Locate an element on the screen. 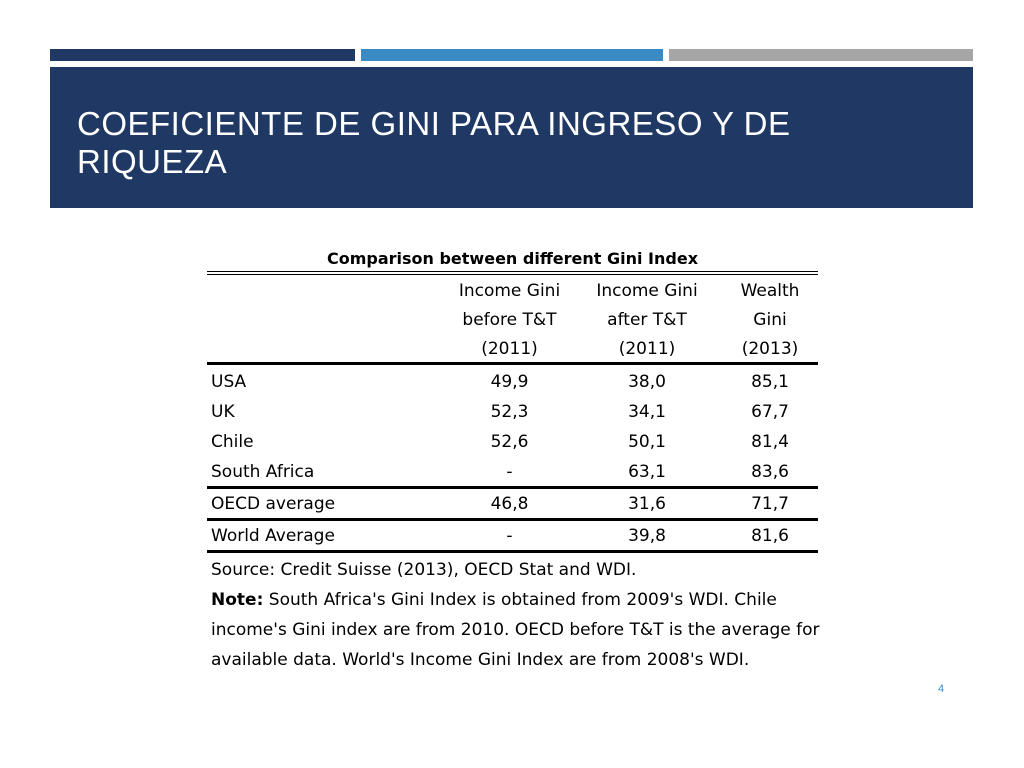 This screenshot has height=768, width=1024. row-income-after: 31,6 is located at coordinates (647, 504).